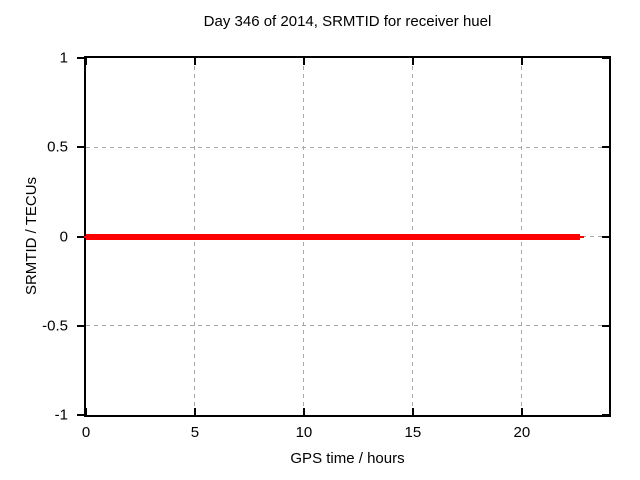 This screenshot has width=640, height=480. What do you see at coordinates (522, 432) in the screenshot?
I see `x-tick-label: 20` at bounding box center [522, 432].